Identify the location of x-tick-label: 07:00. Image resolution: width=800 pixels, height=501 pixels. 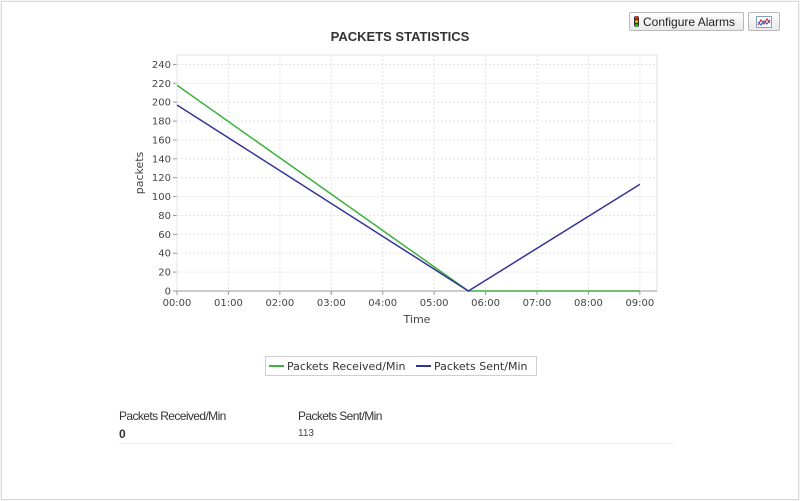
(537, 303).